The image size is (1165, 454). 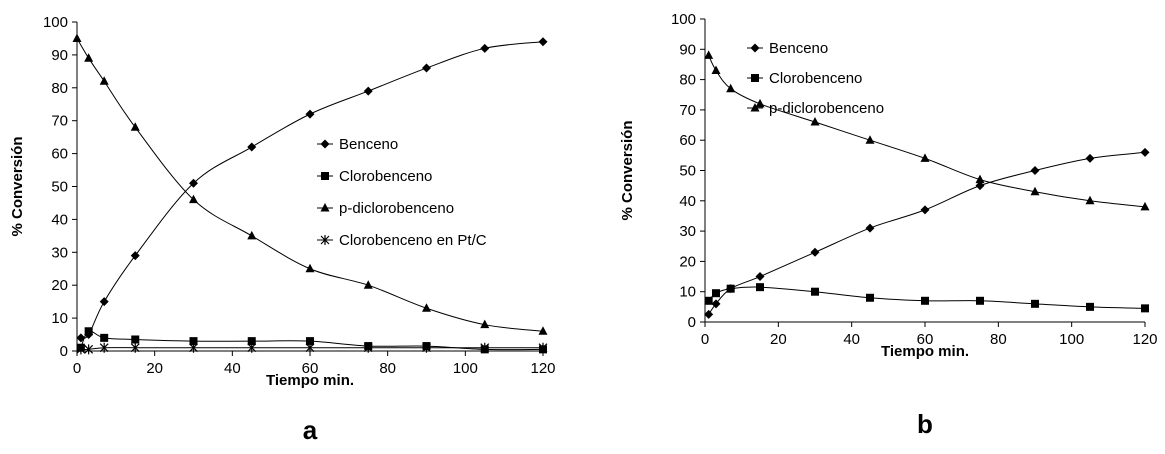 I want to click on legend-entry: p-diclorobenceno, so click(x=385, y=208).